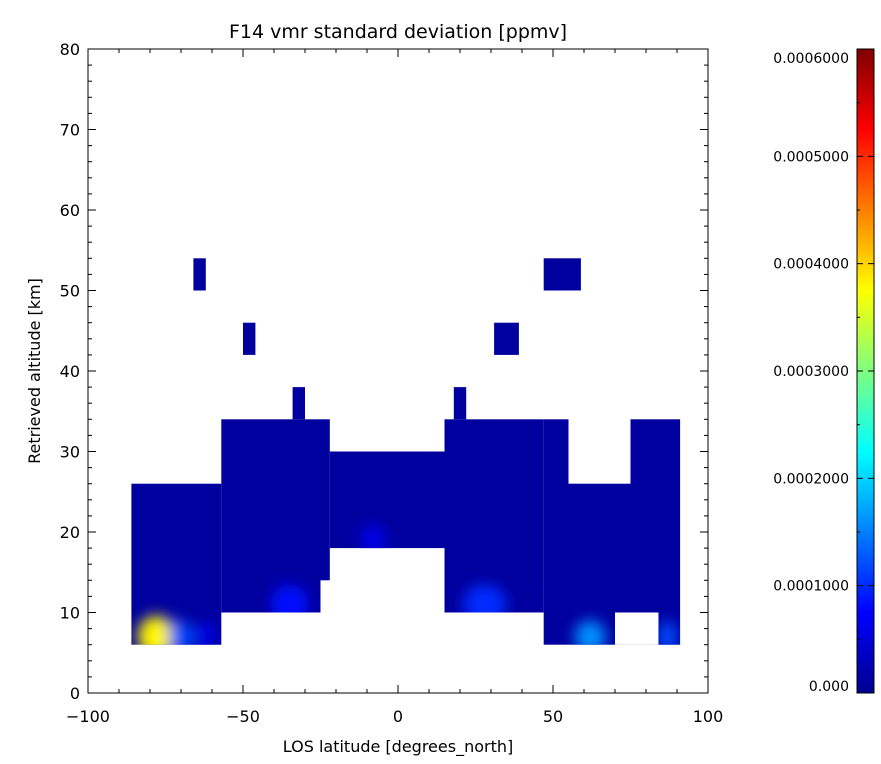 Image resolution: width=881 pixels, height=764 pixels. What do you see at coordinates (243, 716) in the screenshot?
I see `x-tick-label: −50` at bounding box center [243, 716].